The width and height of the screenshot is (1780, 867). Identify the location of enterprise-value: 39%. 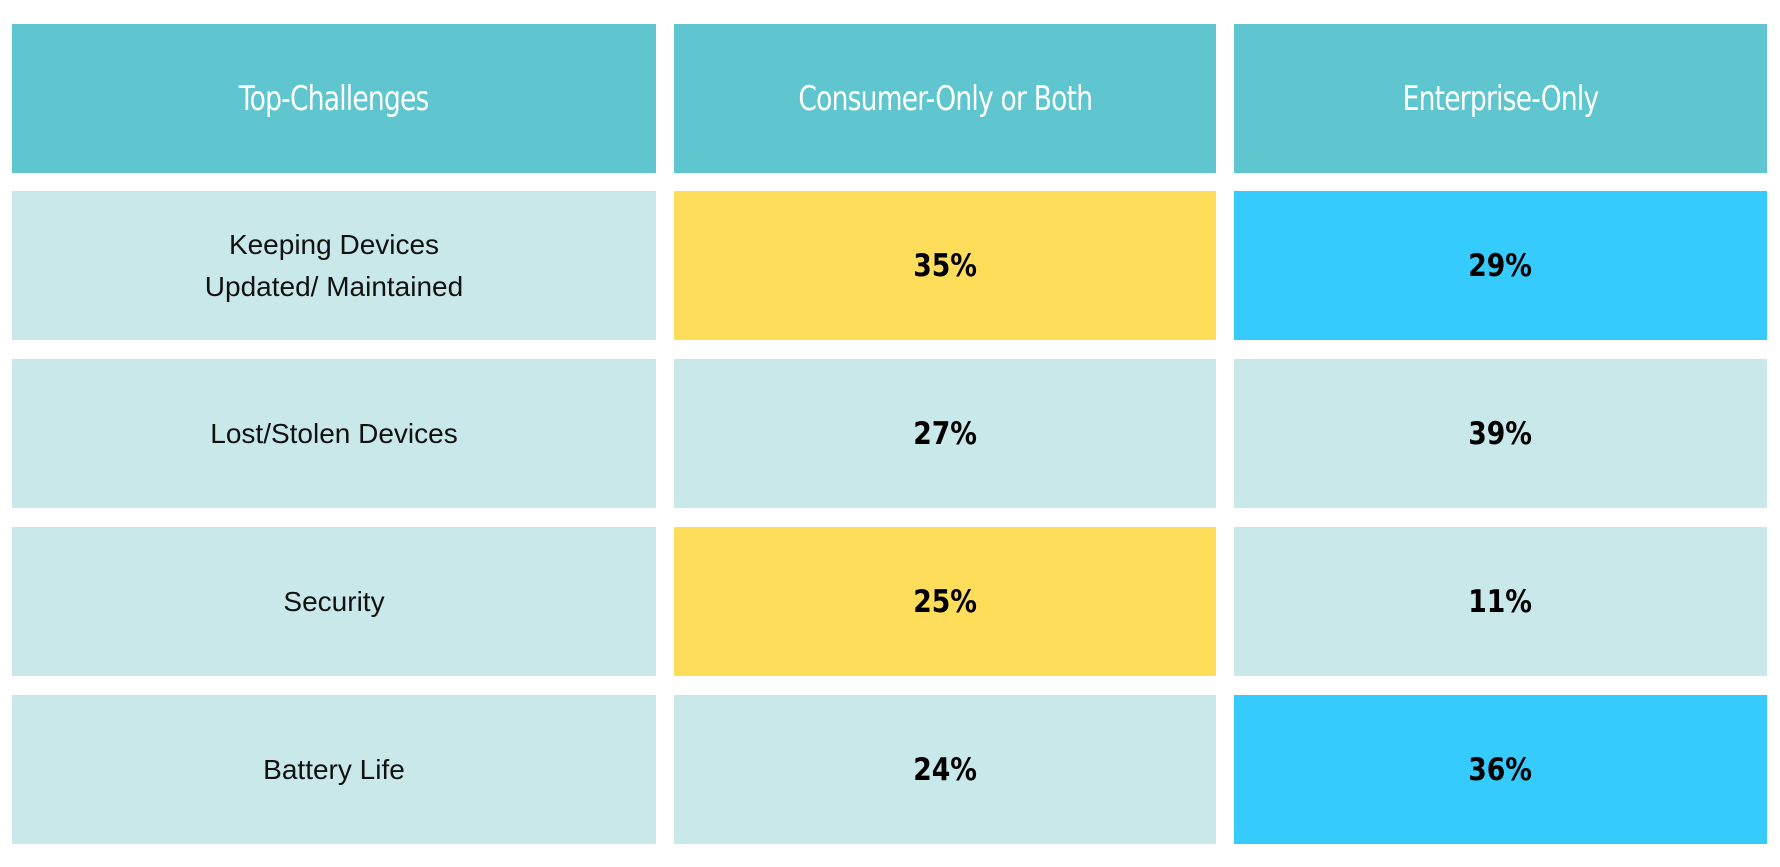
(1500, 433).